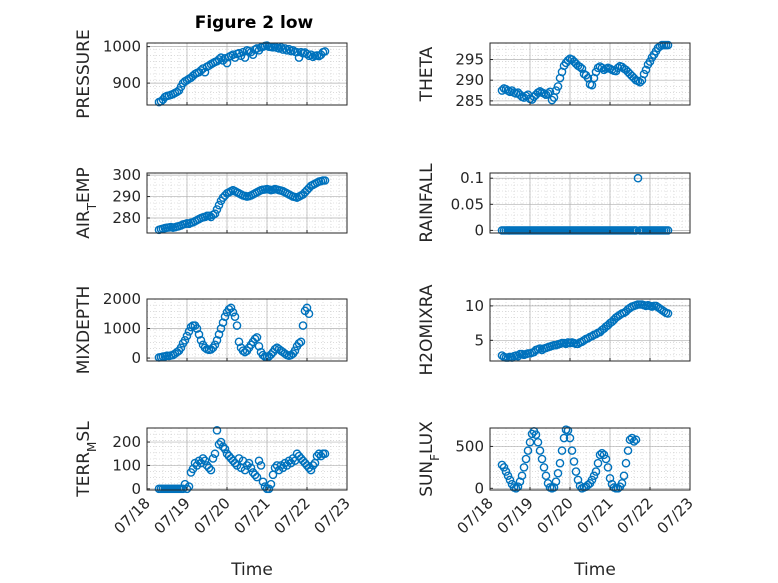  I want to click on x-tick-label: 07/21, so click(595, 515).